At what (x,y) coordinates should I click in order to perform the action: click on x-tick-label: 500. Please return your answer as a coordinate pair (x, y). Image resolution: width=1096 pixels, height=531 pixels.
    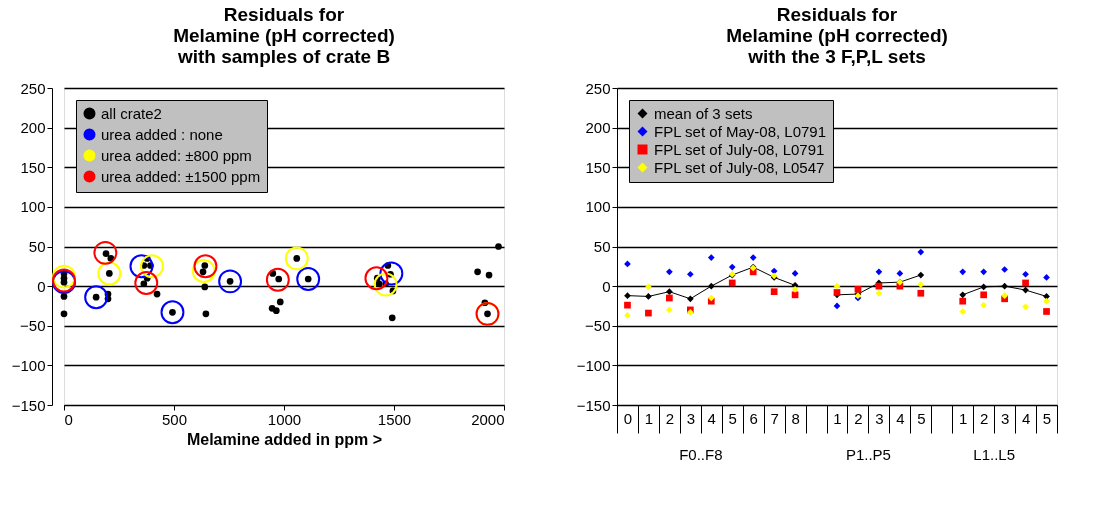
    Looking at the image, I should click on (174, 419).